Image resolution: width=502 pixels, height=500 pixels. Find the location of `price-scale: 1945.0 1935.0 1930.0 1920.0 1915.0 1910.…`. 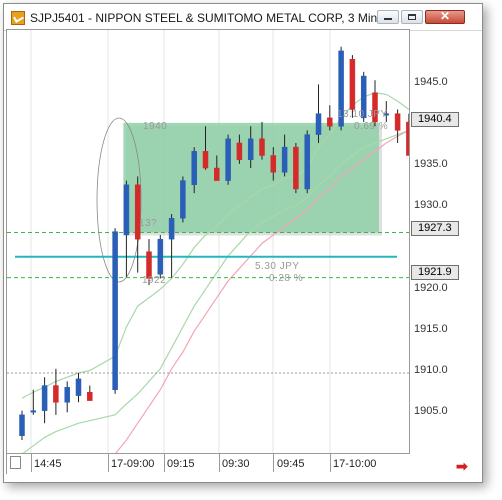

price-scale: 1945.0 1935.0 1930.0 1920.0 1915.0 1910.… is located at coordinates (444, 241).